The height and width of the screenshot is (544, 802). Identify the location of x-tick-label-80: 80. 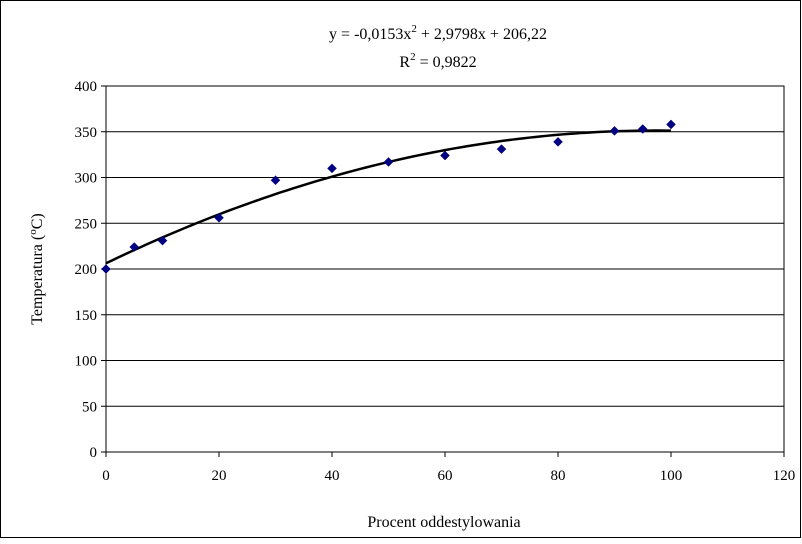
(558, 476).